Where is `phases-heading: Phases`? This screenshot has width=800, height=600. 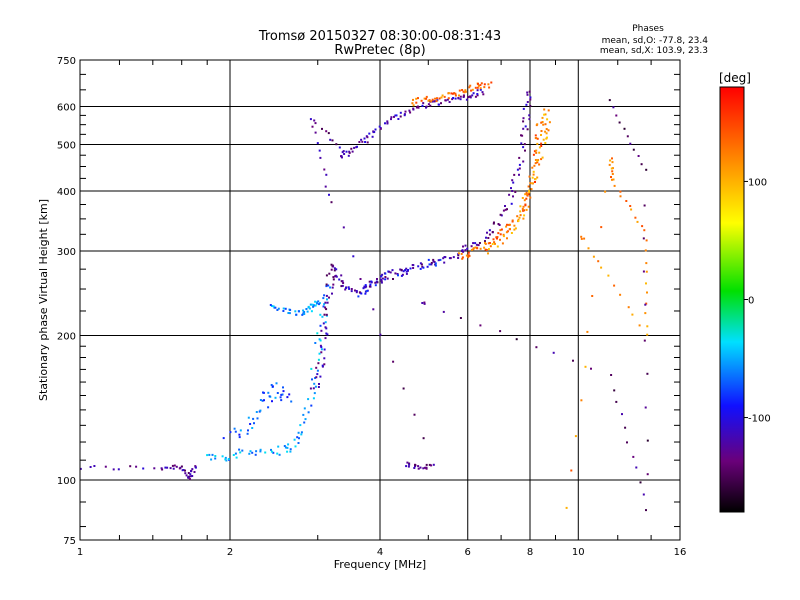 phases-heading: Phases is located at coordinates (648, 29).